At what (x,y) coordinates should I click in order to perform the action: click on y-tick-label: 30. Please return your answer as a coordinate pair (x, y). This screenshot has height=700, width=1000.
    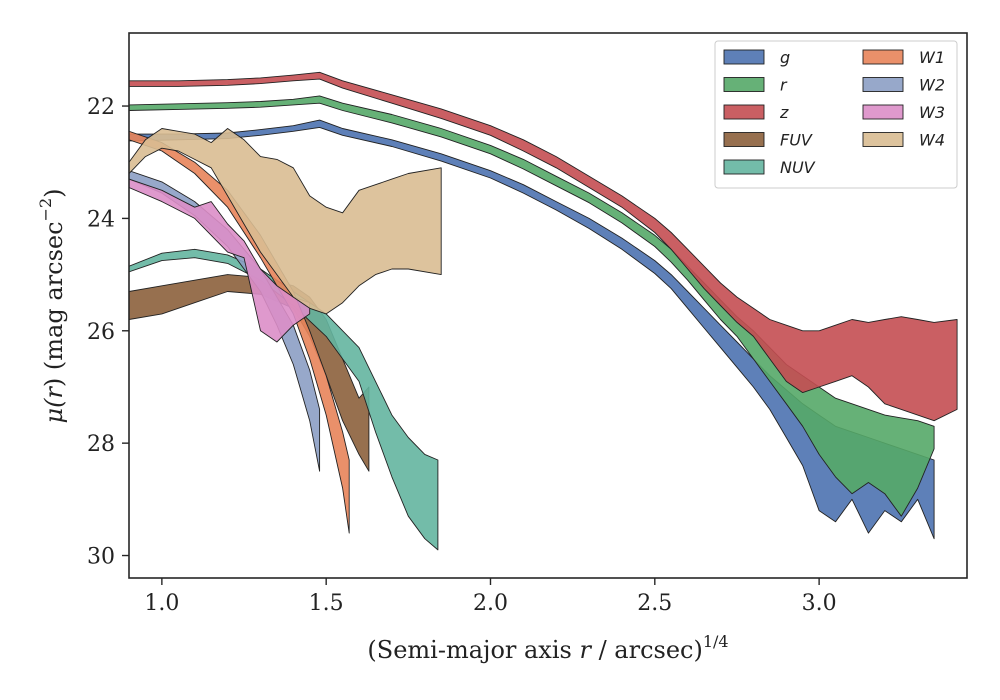
    Looking at the image, I should click on (101, 557).